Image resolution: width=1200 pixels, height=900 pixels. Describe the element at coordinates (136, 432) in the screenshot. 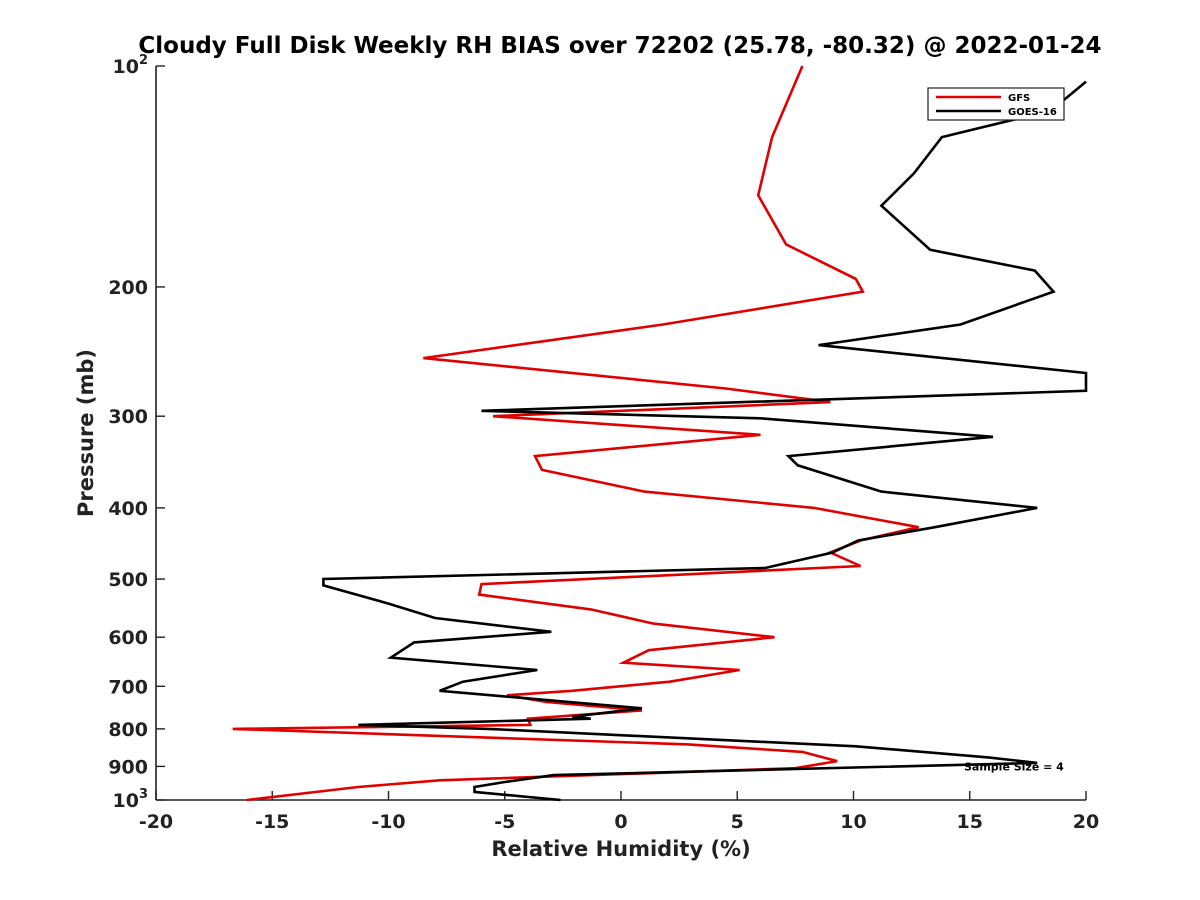

I see `y-axis-ticks: 10² 200 300 400 500 600 700 800 900 10³` at that location.